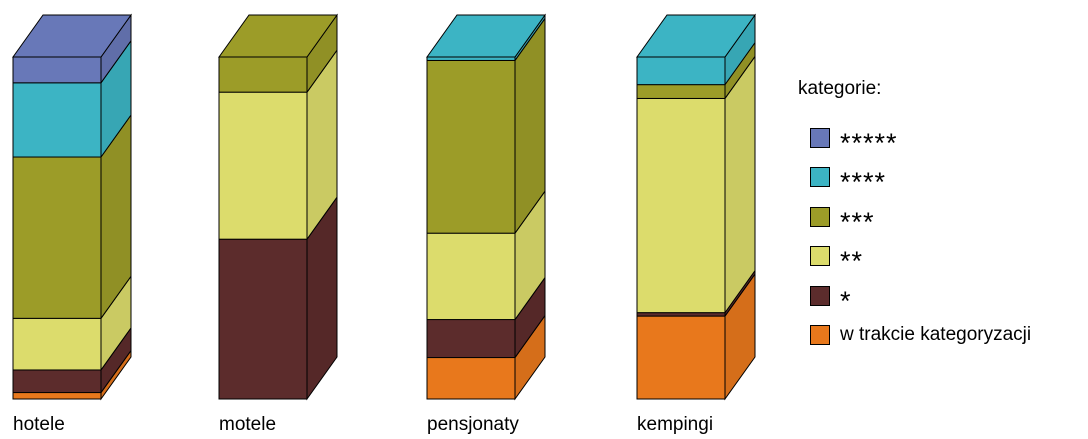 This screenshot has width=1088, height=439. What do you see at coordinates (473, 424) in the screenshot?
I see `category-label-pensjonaty: pensjonaty` at bounding box center [473, 424].